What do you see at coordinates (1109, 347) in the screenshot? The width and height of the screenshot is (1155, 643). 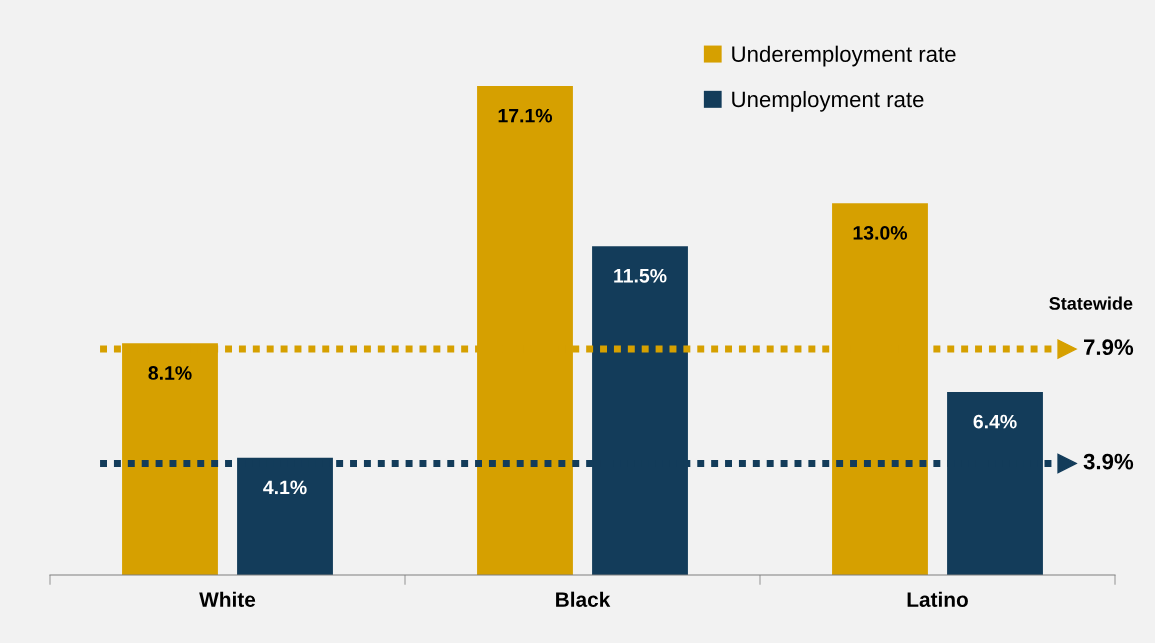 I see `ref-line-label: 7.9%` at bounding box center [1109, 347].